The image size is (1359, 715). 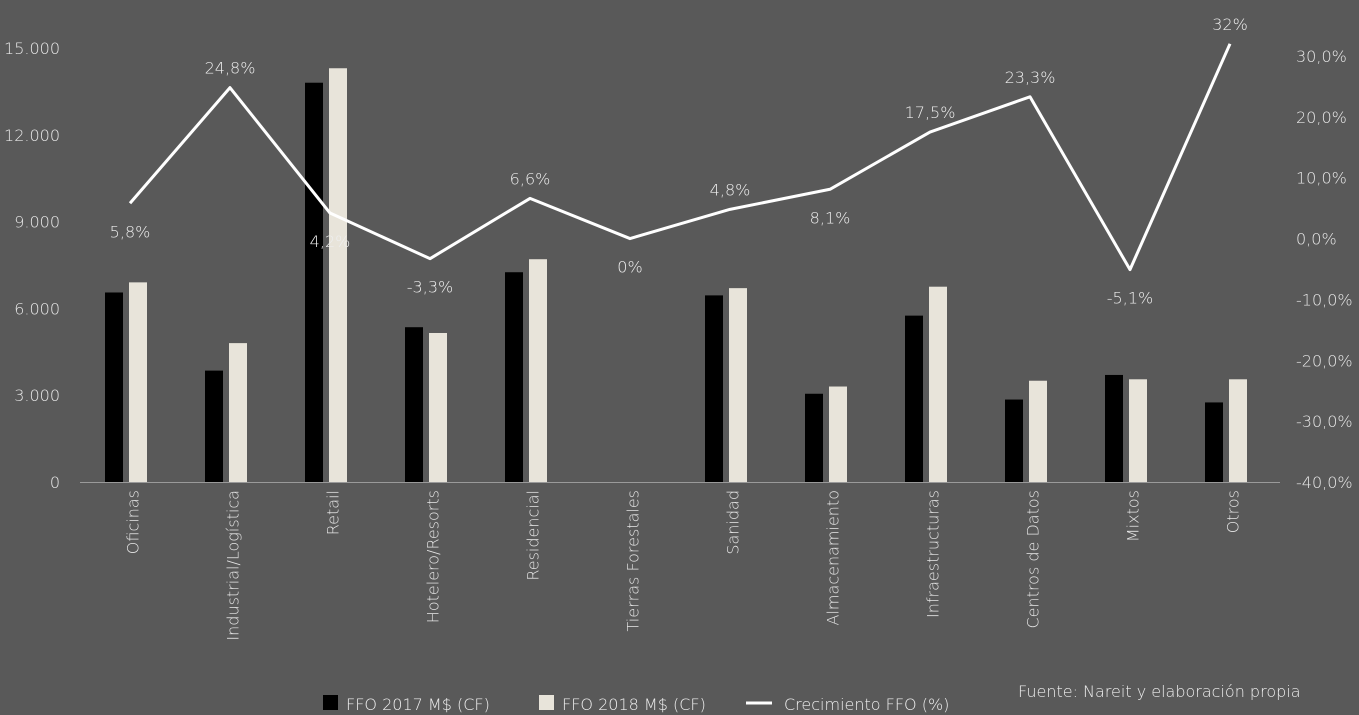 What do you see at coordinates (32, 265) in the screenshot?
I see `left-axis: 0 3.000 6.000 9.000 12.000 15.000` at bounding box center [32, 265].